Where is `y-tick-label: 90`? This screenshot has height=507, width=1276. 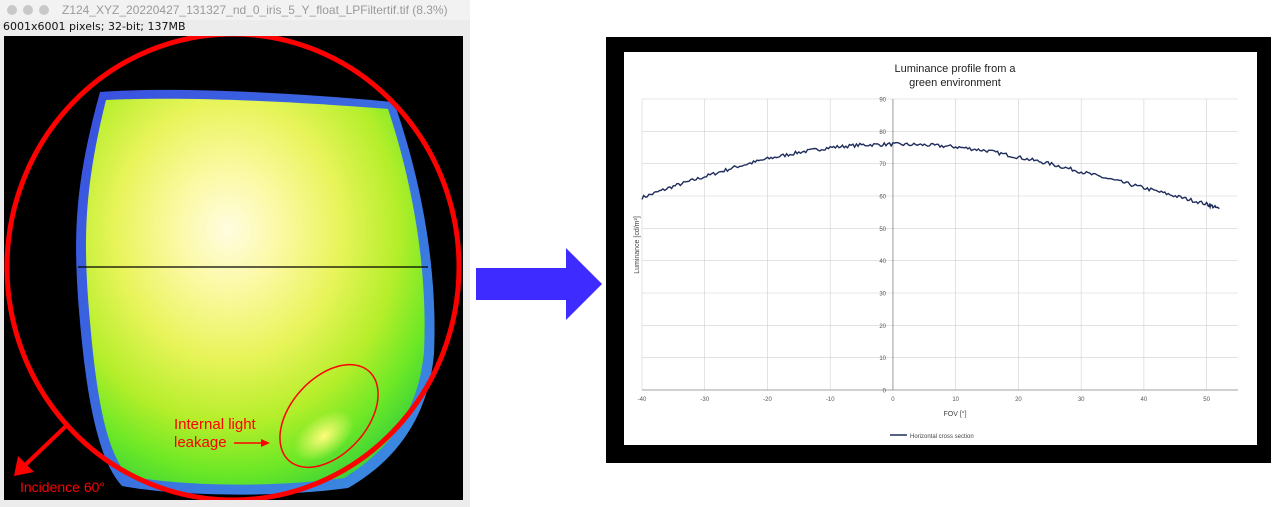 y-tick-label: 90 is located at coordinates (882, 101).